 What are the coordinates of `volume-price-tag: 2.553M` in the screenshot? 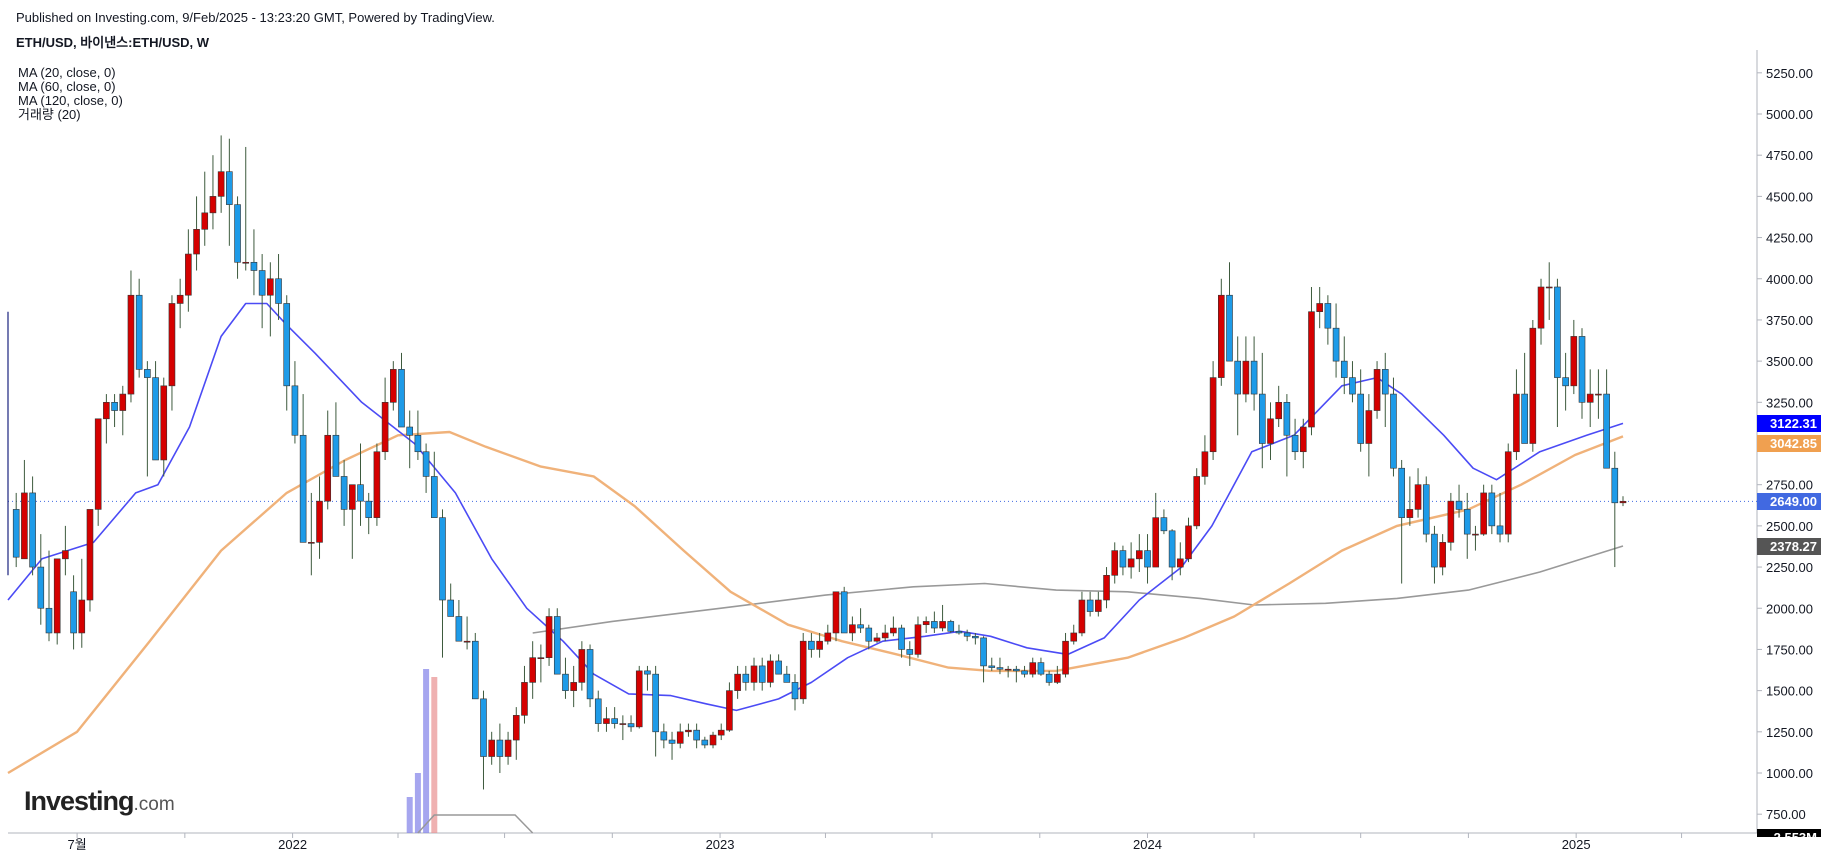 It's located at (1789, 833).